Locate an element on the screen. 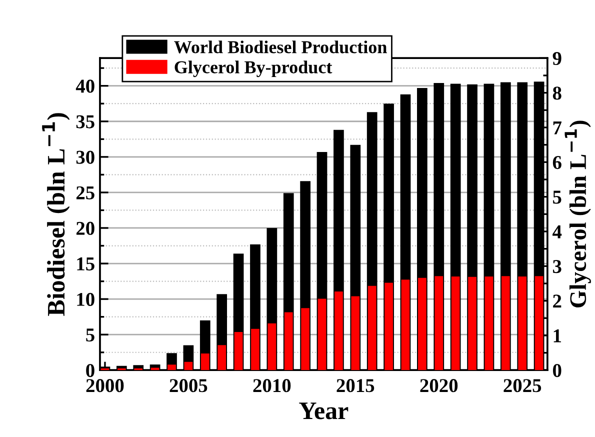 This screenshot has height=437, width=595. x-tick-label: 2015 is located at coordinates (355, 385).